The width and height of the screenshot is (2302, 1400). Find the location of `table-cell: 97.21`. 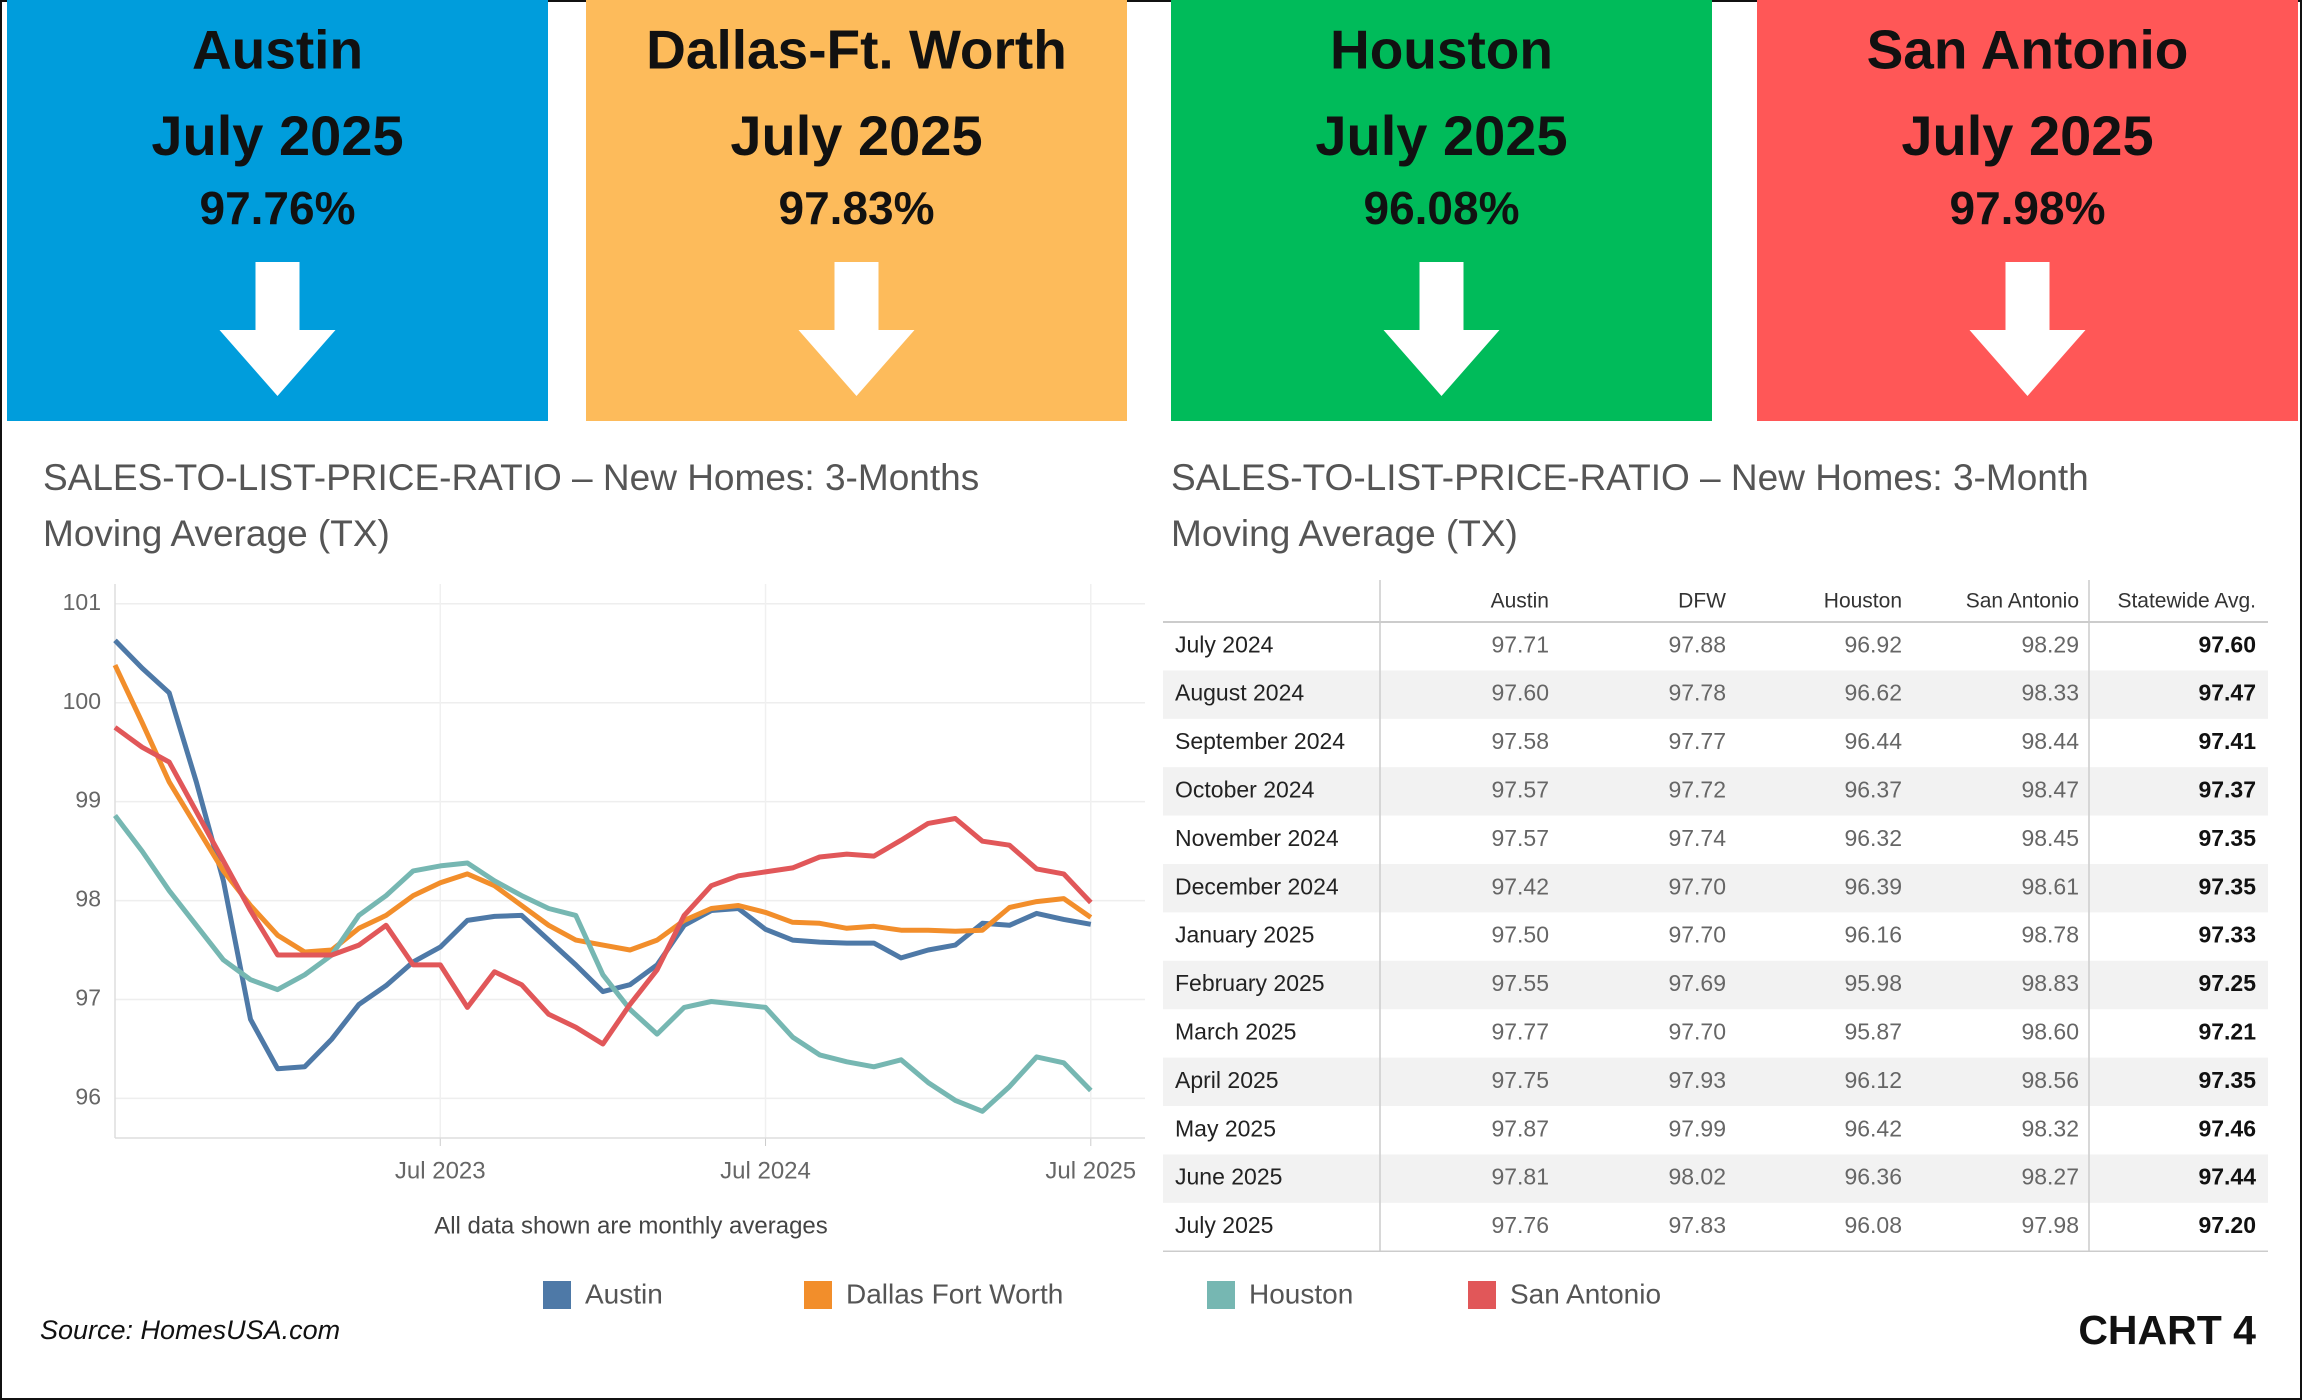

table-cell: 97.21 is located at coordinates (2227, 1031).